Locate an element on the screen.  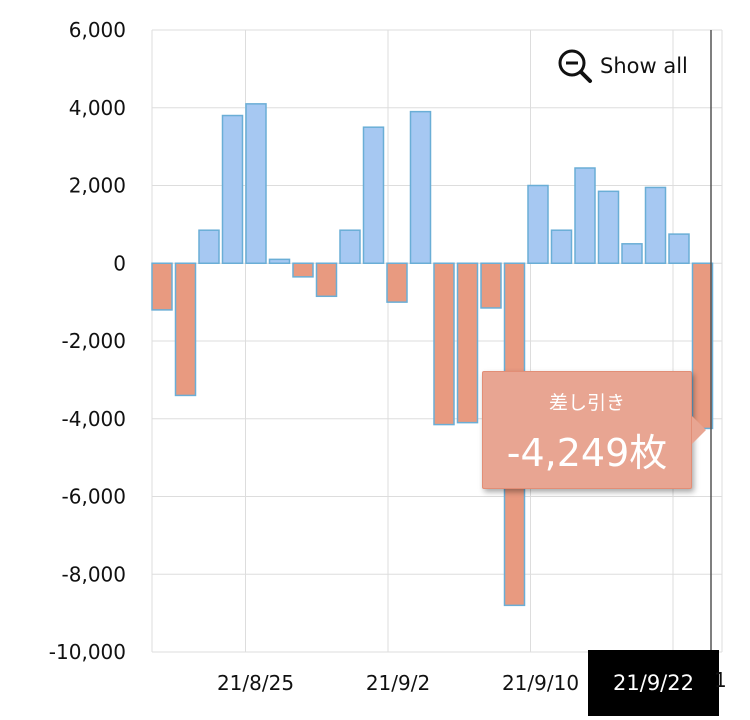
x-tick-label: 21/9/10 is located at coordinates (540, 683).